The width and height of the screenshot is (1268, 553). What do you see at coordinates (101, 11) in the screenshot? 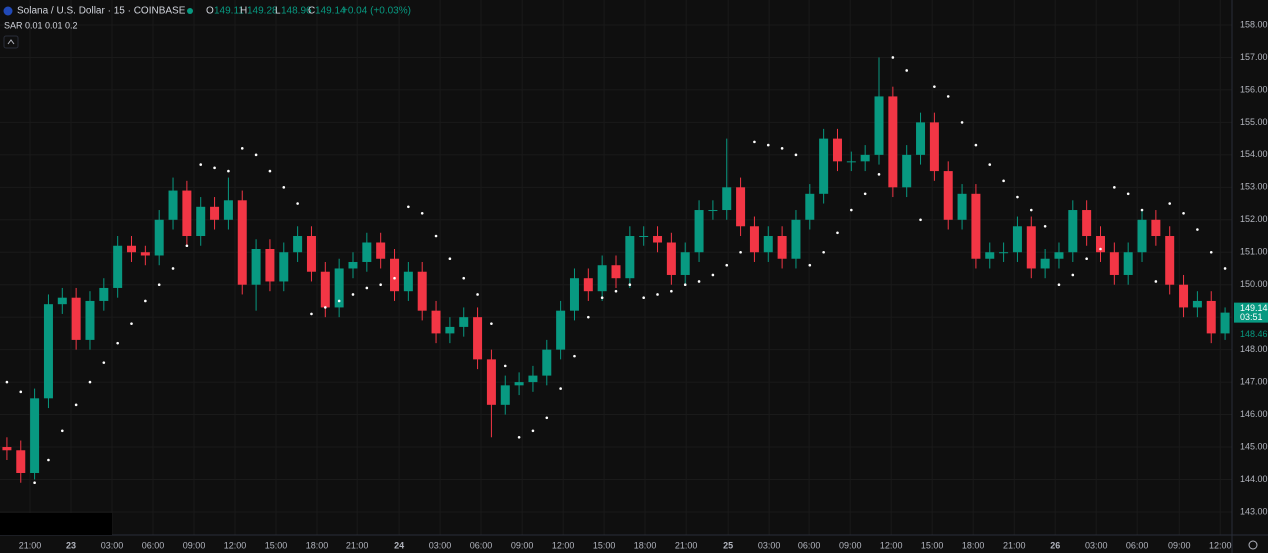
I see `symbol-title: Solana / U.S. Dollar · 15 · COINBASE` at bounding box center [101, 11].